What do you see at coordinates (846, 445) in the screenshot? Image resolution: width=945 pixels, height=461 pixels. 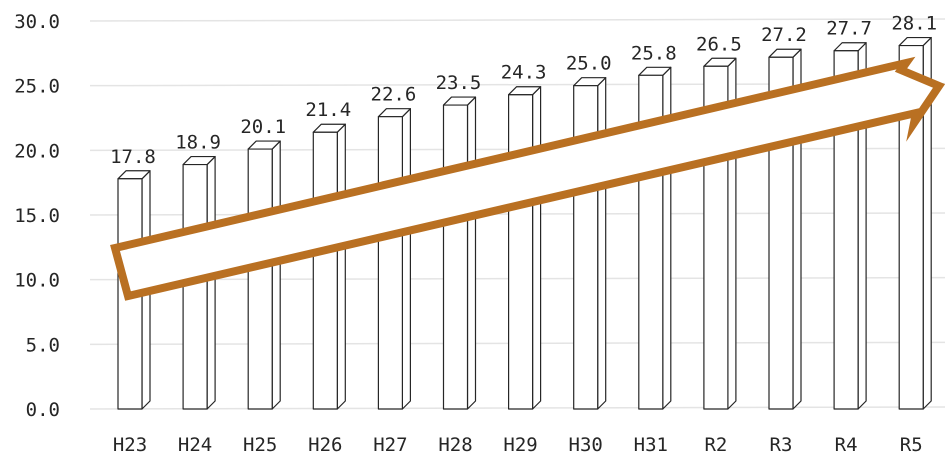 I see `x-tick-label: R4` at bounding box center [846, 445].